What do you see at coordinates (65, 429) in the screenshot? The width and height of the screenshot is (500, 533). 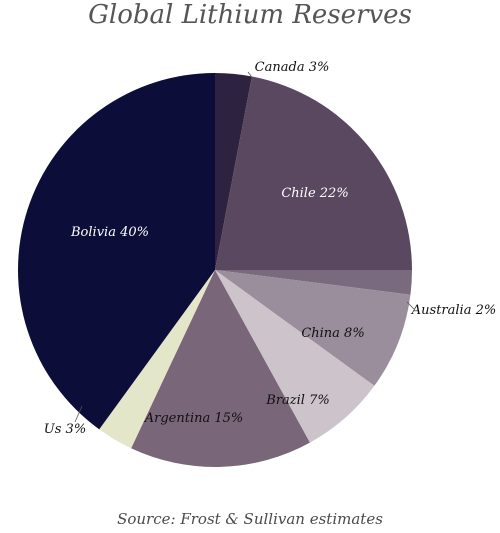 I see `slice-label-us: Us 3%` at bounding box center [65, 429].